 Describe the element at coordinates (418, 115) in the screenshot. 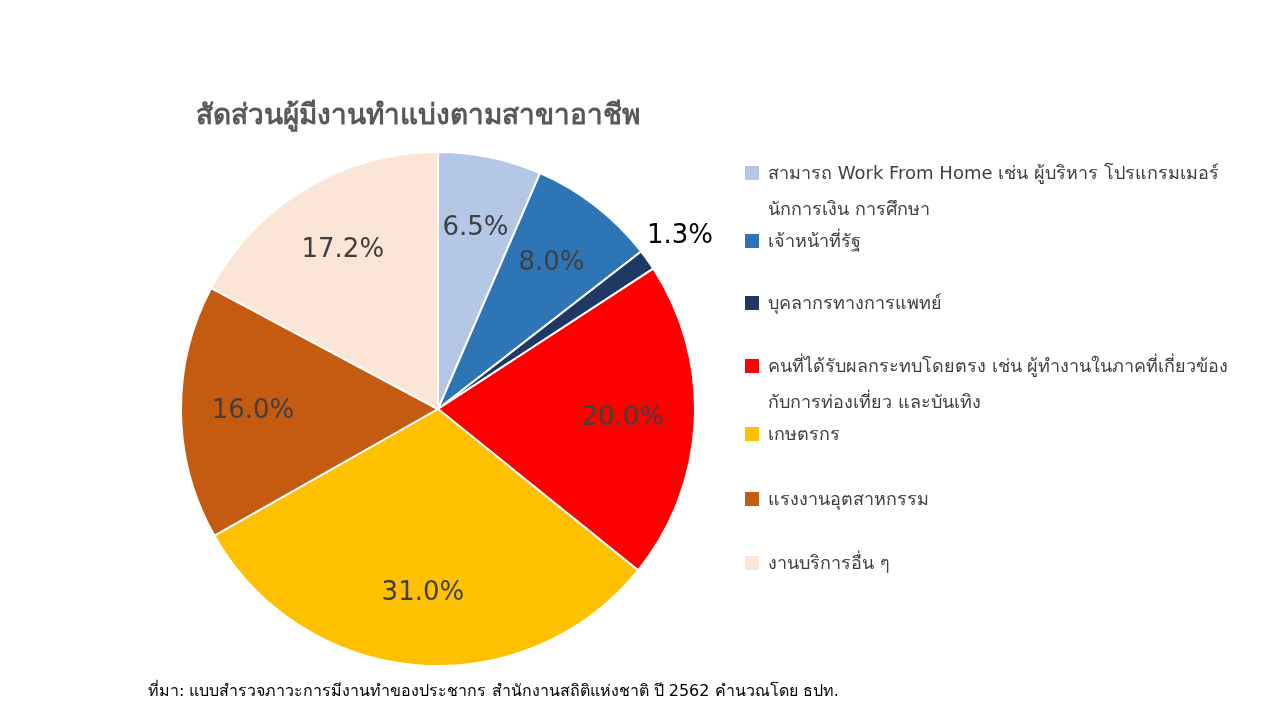

I see `chart-title: สัดส่วนผู้มีงานทำแบ่งตามสาขาอาชีพ` at that location.